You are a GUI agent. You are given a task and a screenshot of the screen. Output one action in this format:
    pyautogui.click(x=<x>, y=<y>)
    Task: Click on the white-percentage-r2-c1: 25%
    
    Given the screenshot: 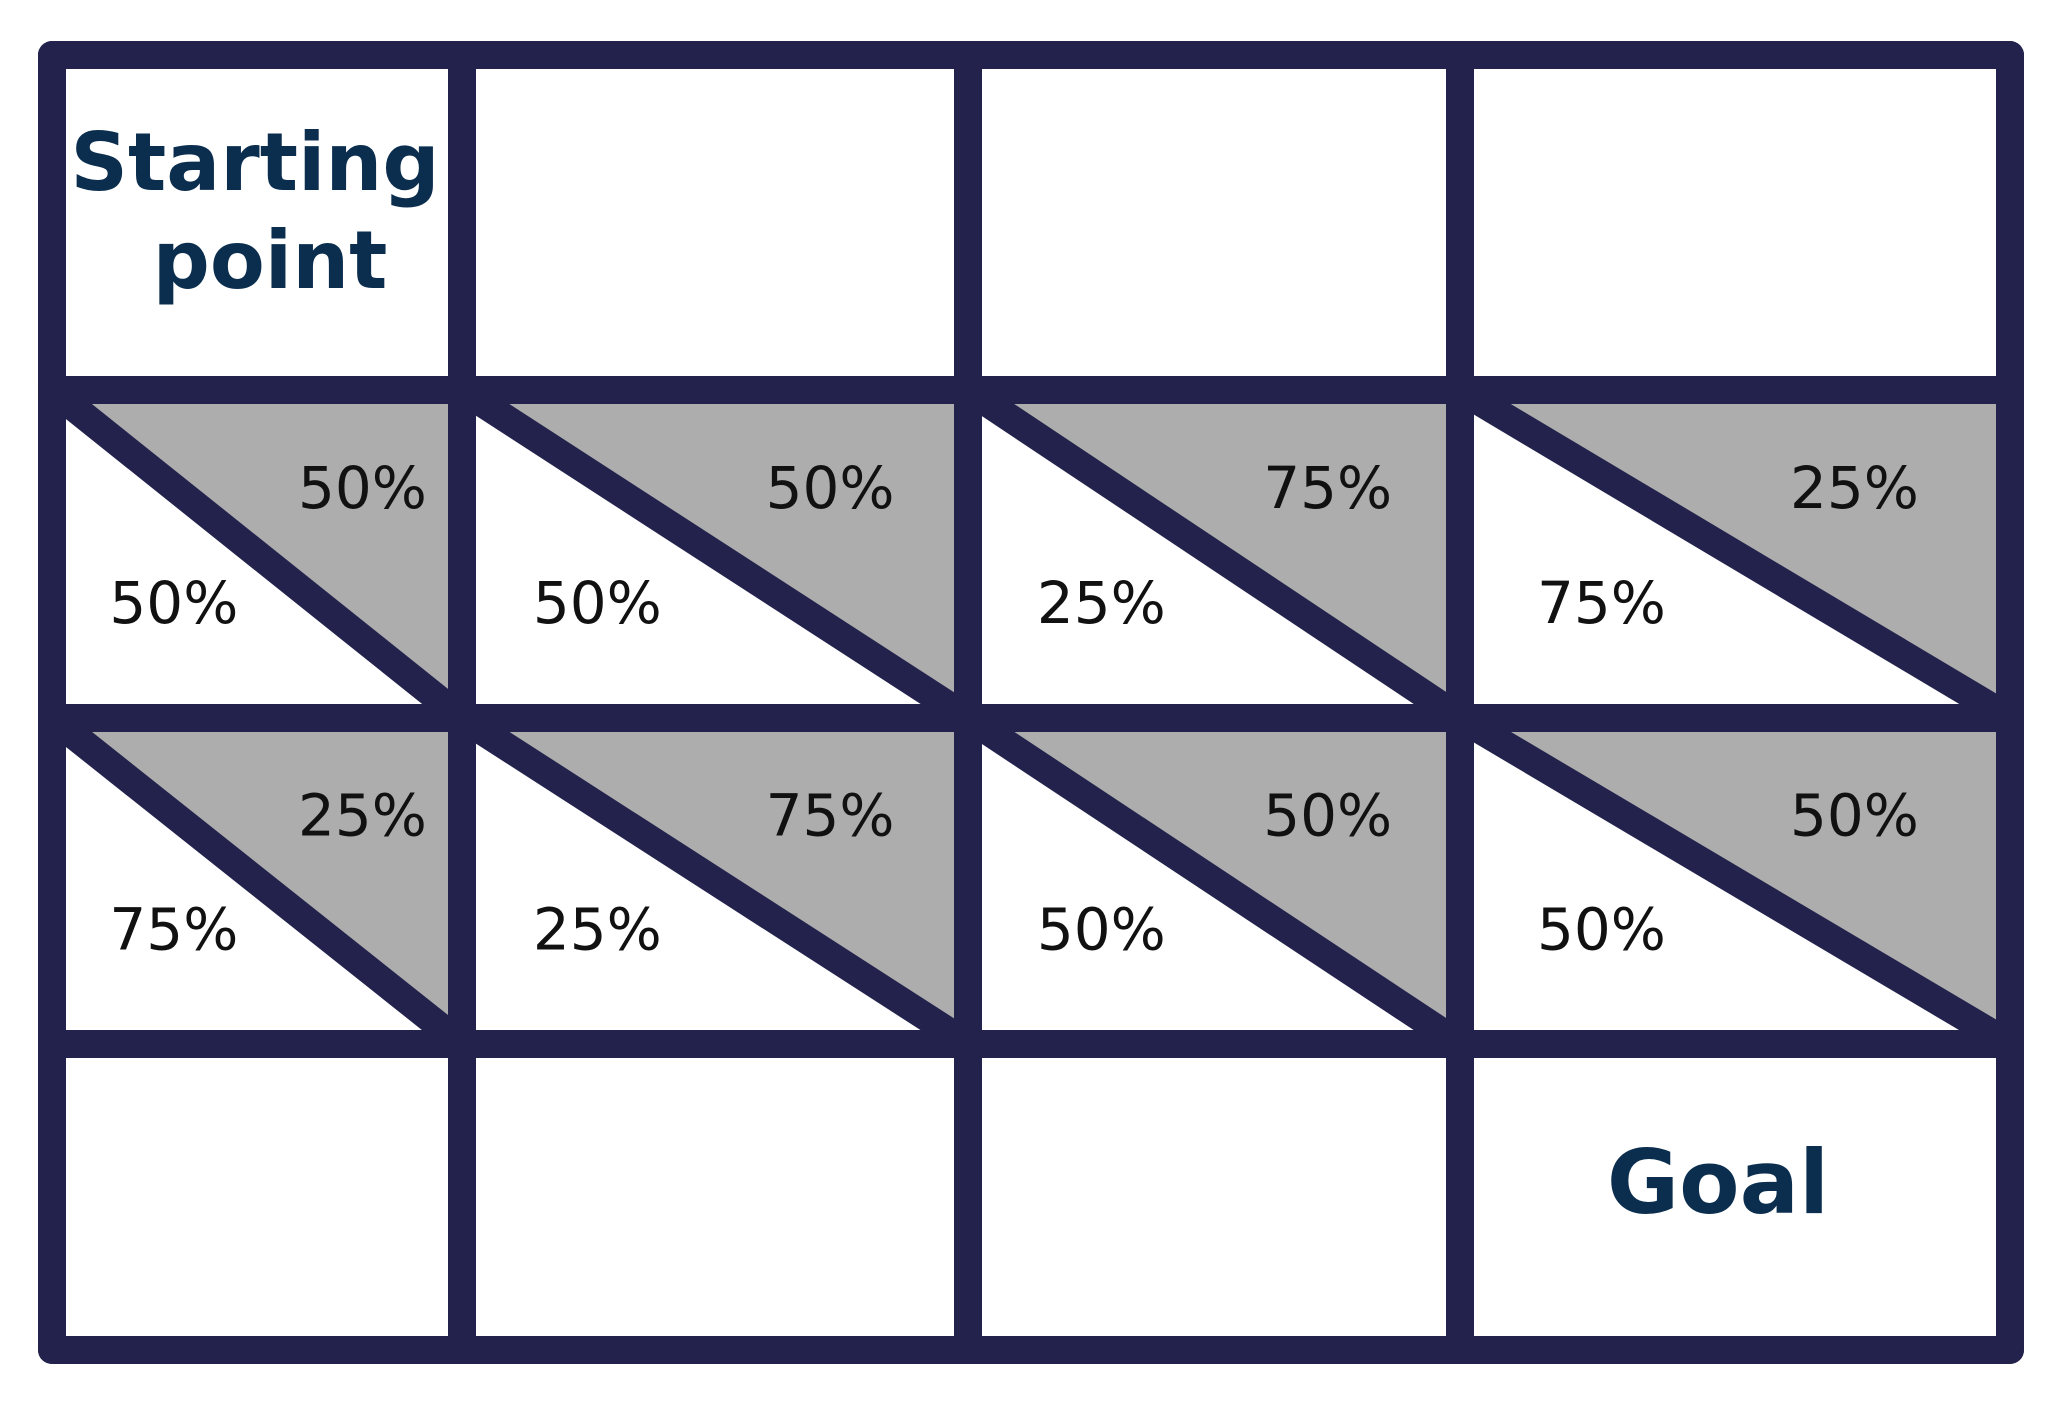 What is the action you would take?
    pyautogui.click(x=597, y=929)
    